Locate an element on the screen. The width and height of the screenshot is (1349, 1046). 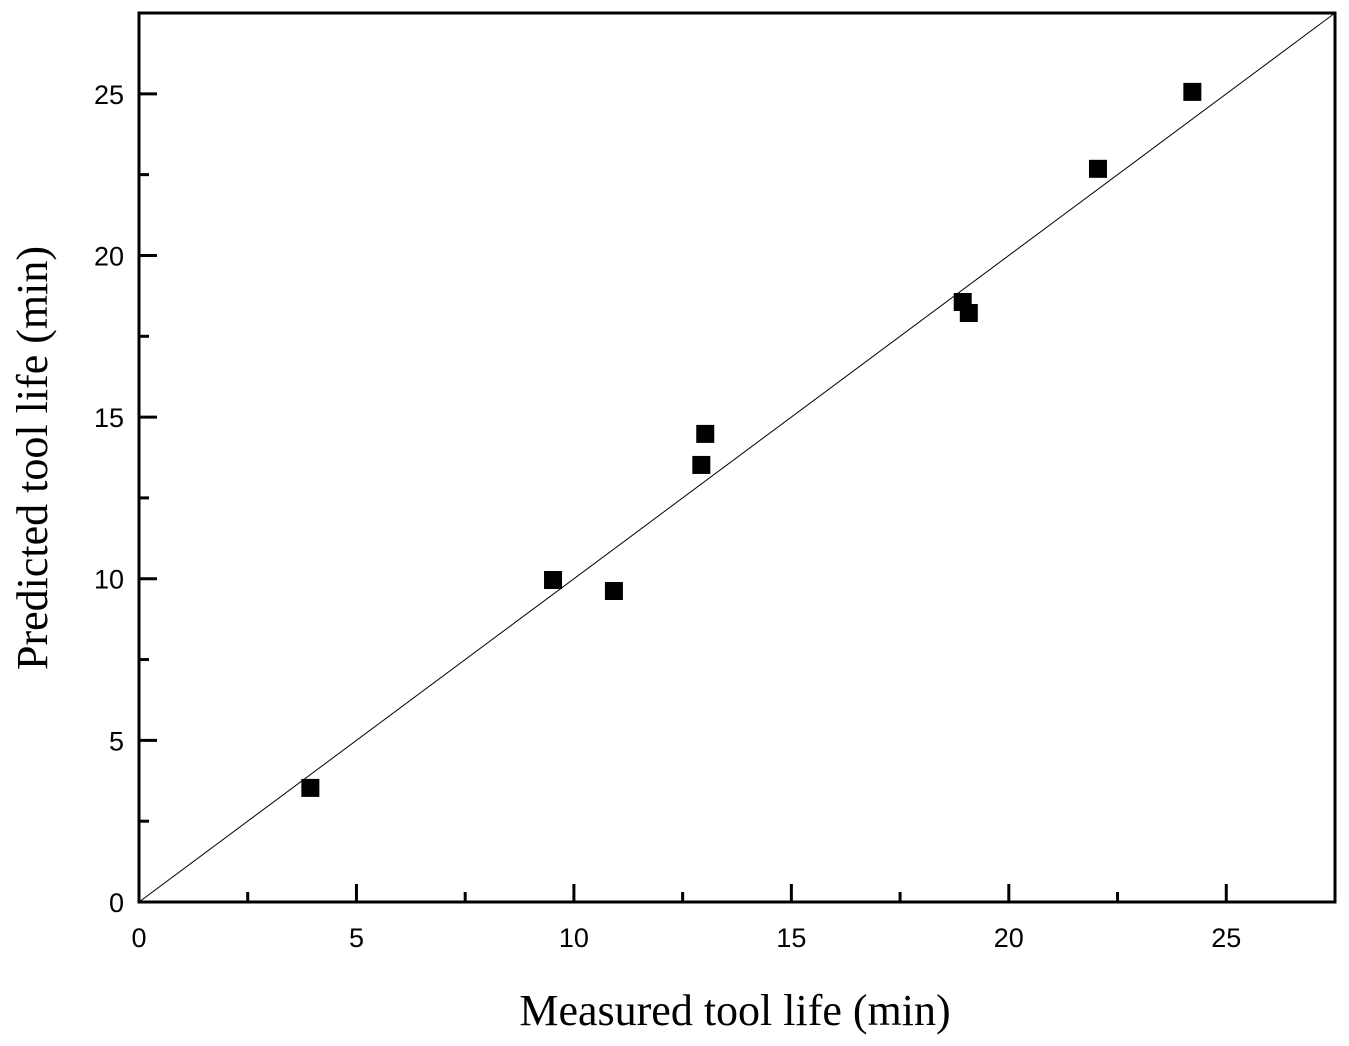
y-tick-label: 10 is located at coordinates (109, 580).